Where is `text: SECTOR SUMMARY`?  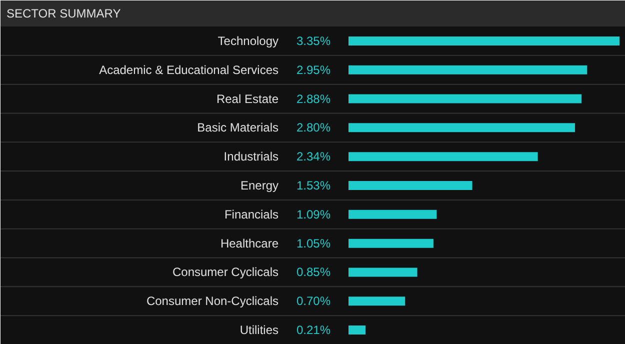 text: SECTOR SUMMARY is located at coordinates (63, 13).